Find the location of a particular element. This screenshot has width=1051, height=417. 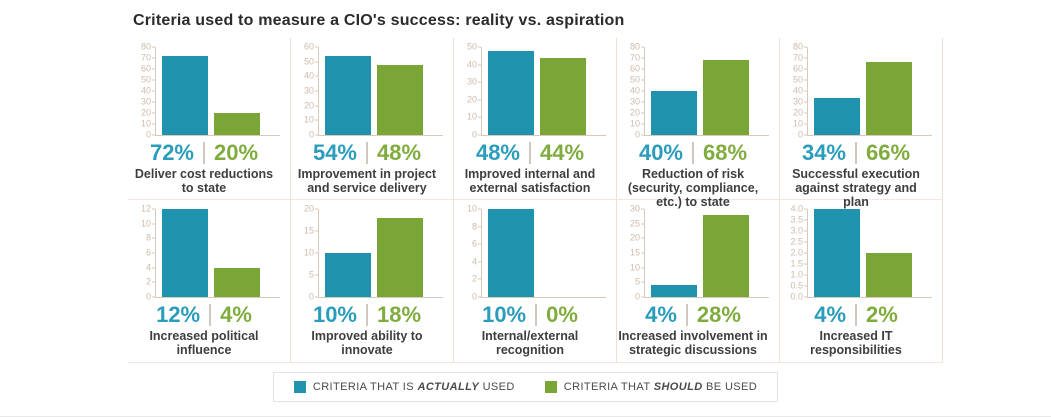

legend-label-should-emphasis: SHOULD is located at coordinates (678, 387).